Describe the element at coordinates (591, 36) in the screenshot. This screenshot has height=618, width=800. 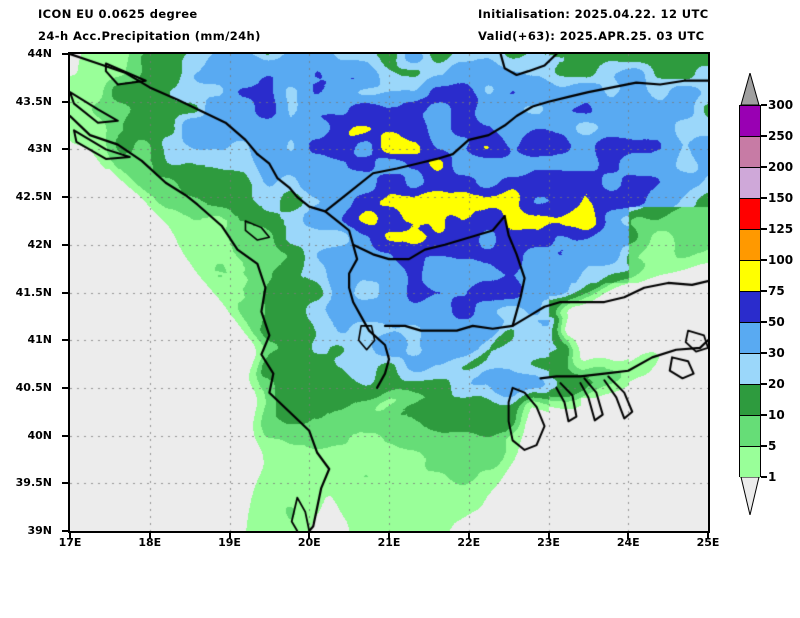
I see `header-valid-time: Valid(+63): 2025.APR.25. 03 UTC` at that location.